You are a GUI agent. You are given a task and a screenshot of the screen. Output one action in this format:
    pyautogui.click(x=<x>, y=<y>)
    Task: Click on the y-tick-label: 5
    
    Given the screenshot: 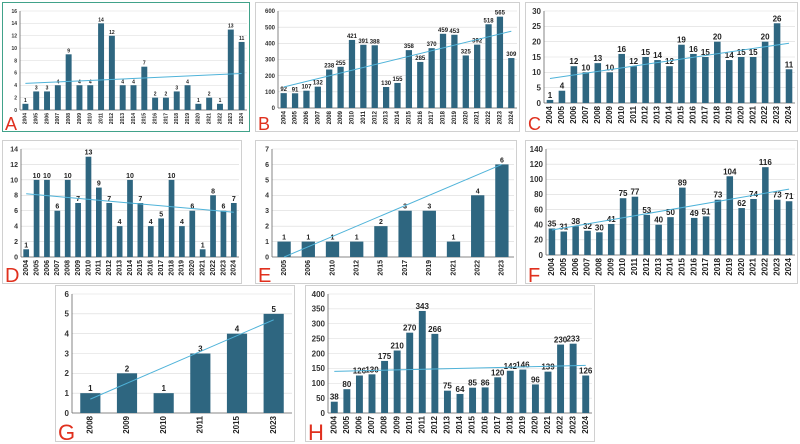 What is the action you would take?
    pyautogui.click(x=67, y=314)
    